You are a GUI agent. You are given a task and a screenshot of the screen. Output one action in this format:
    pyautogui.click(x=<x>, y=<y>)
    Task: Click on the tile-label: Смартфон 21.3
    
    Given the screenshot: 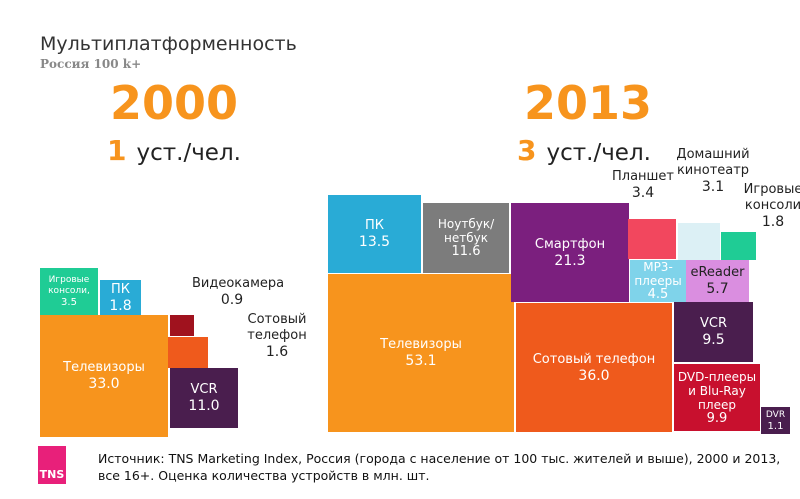 What is the action you would take?
    pyautogui.click(x=570, y=252)
    